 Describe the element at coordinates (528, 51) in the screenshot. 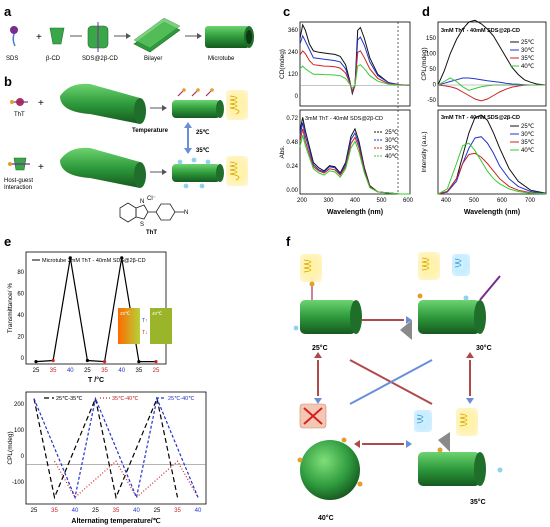

I see `d-legend-top-label-1: 30℃` at that location.